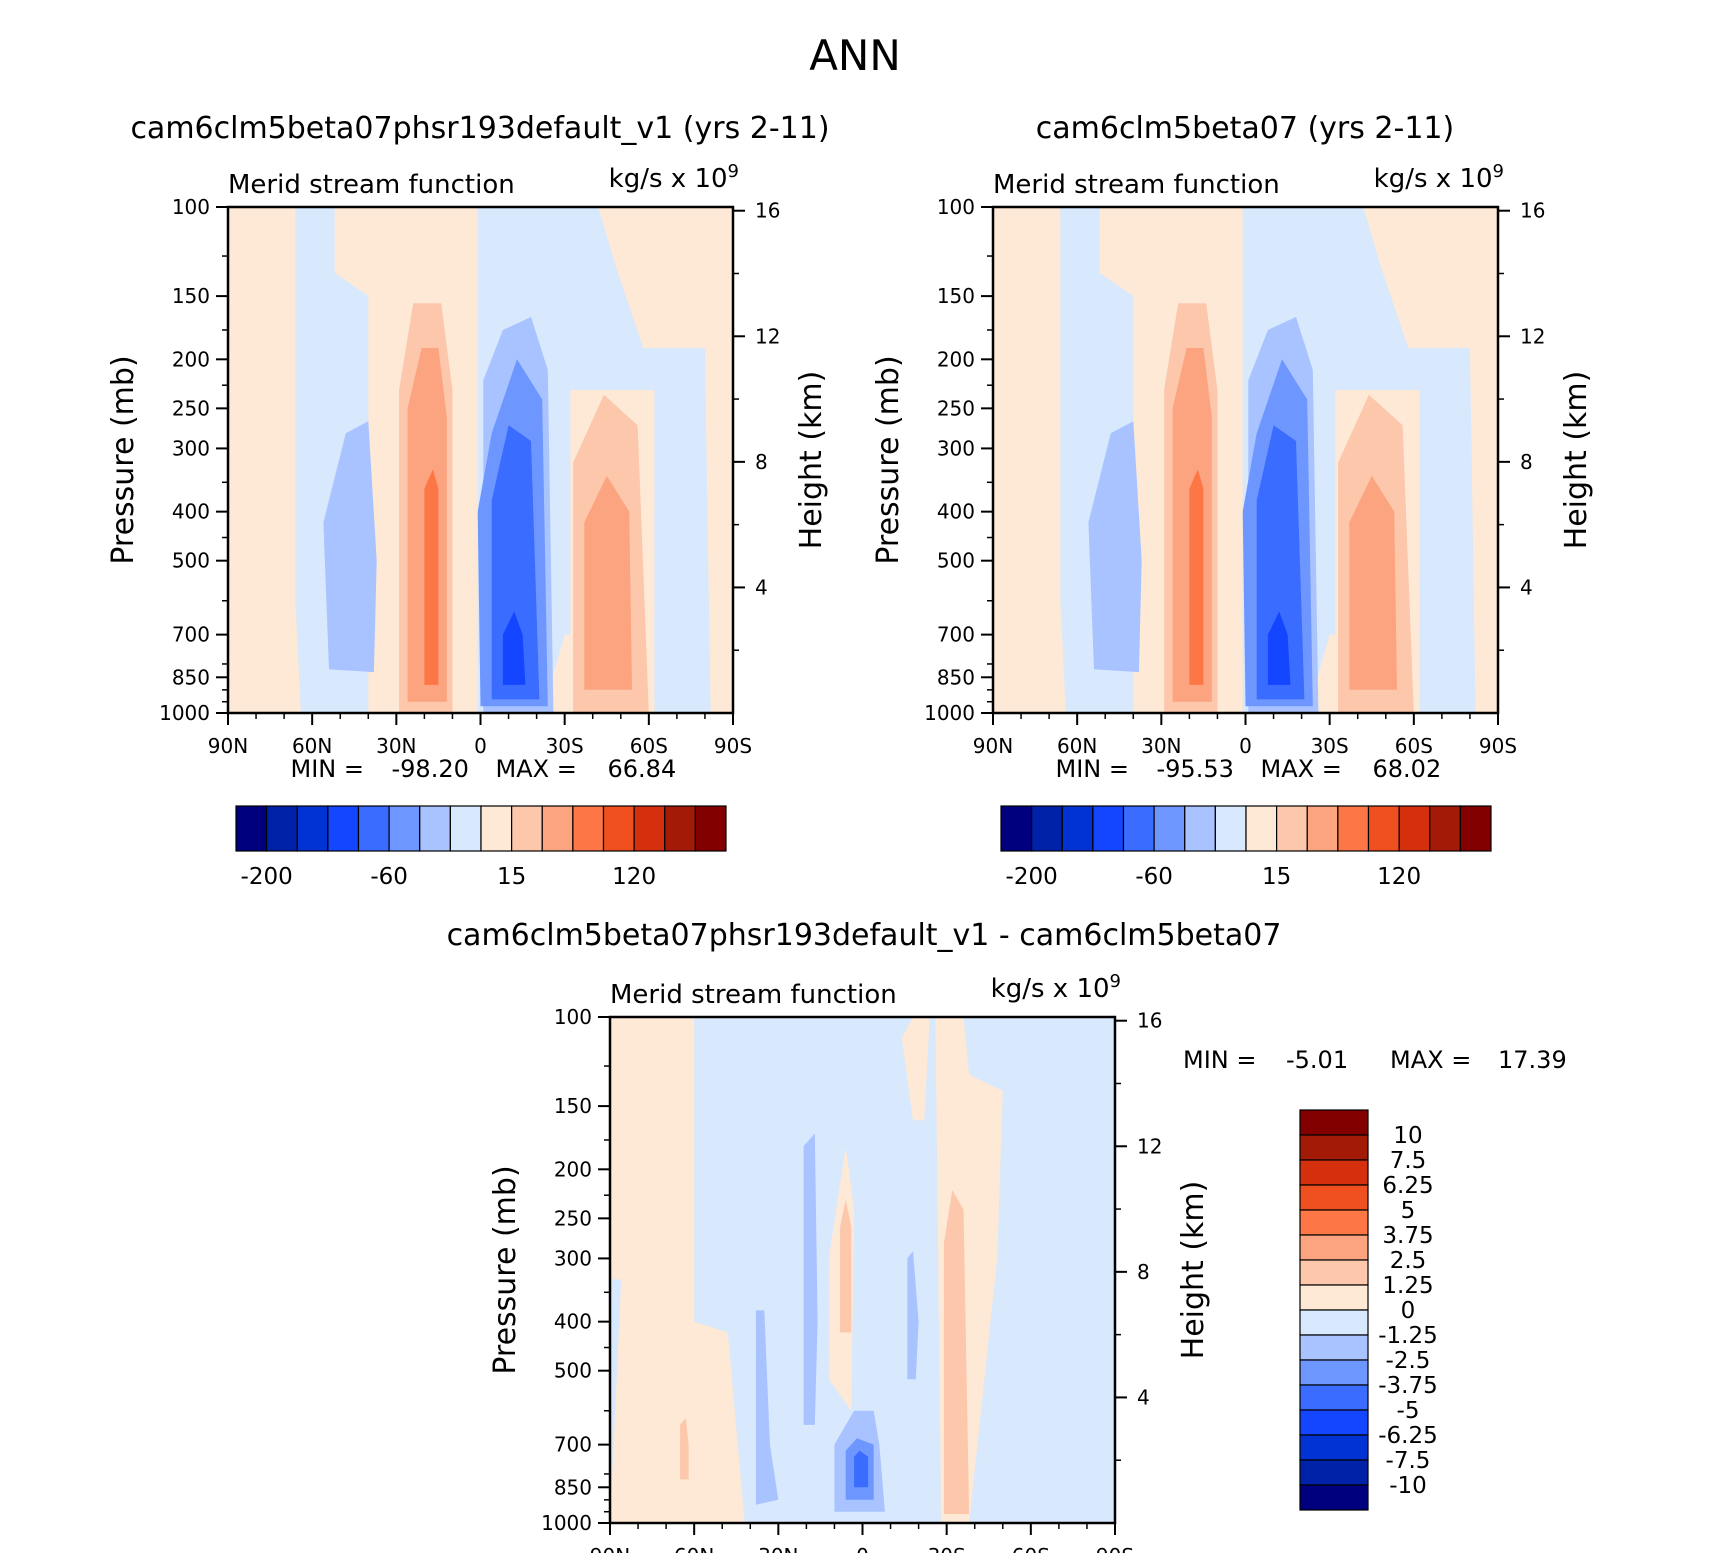  I want to click on colorbar-top-right: -200 -60 15 120, so click(1246, 847).